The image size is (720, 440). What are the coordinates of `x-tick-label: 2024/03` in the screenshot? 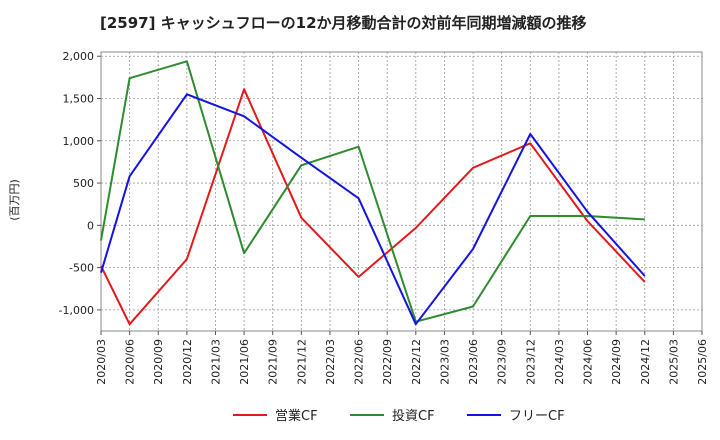 It's located at (559, 362).